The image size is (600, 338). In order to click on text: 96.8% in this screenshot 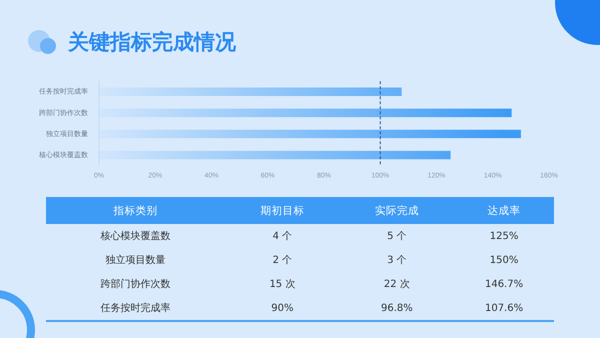, I will do `click(397, 309)`.